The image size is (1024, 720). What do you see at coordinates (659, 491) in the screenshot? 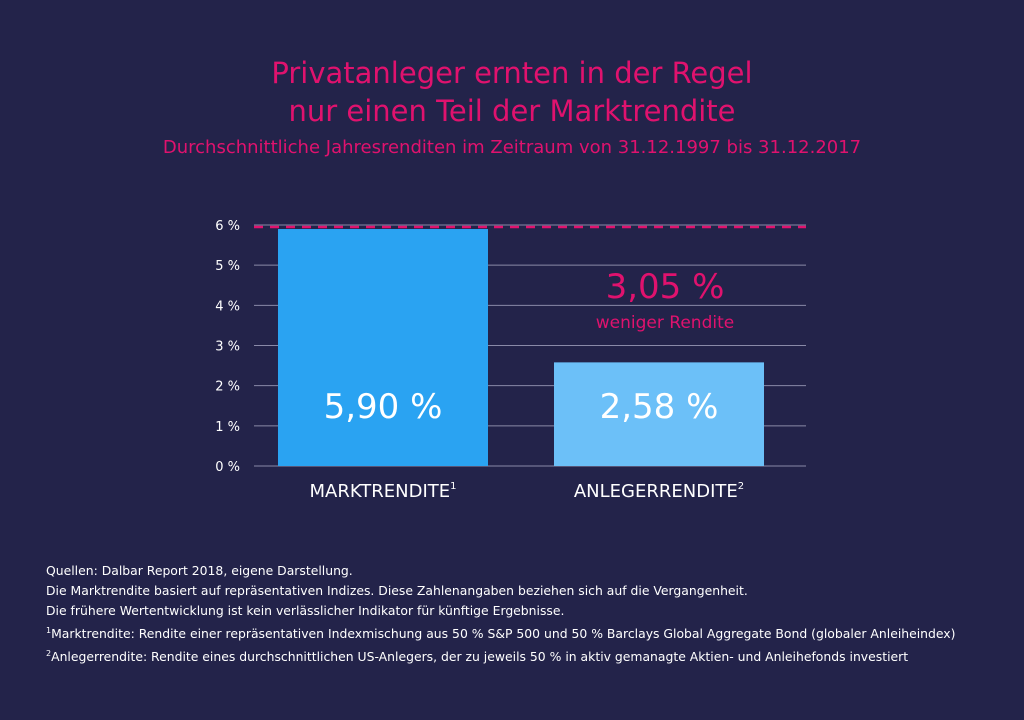
I see `category-label: ANLEGERRENDITE2` at bounding box center [659, 491].